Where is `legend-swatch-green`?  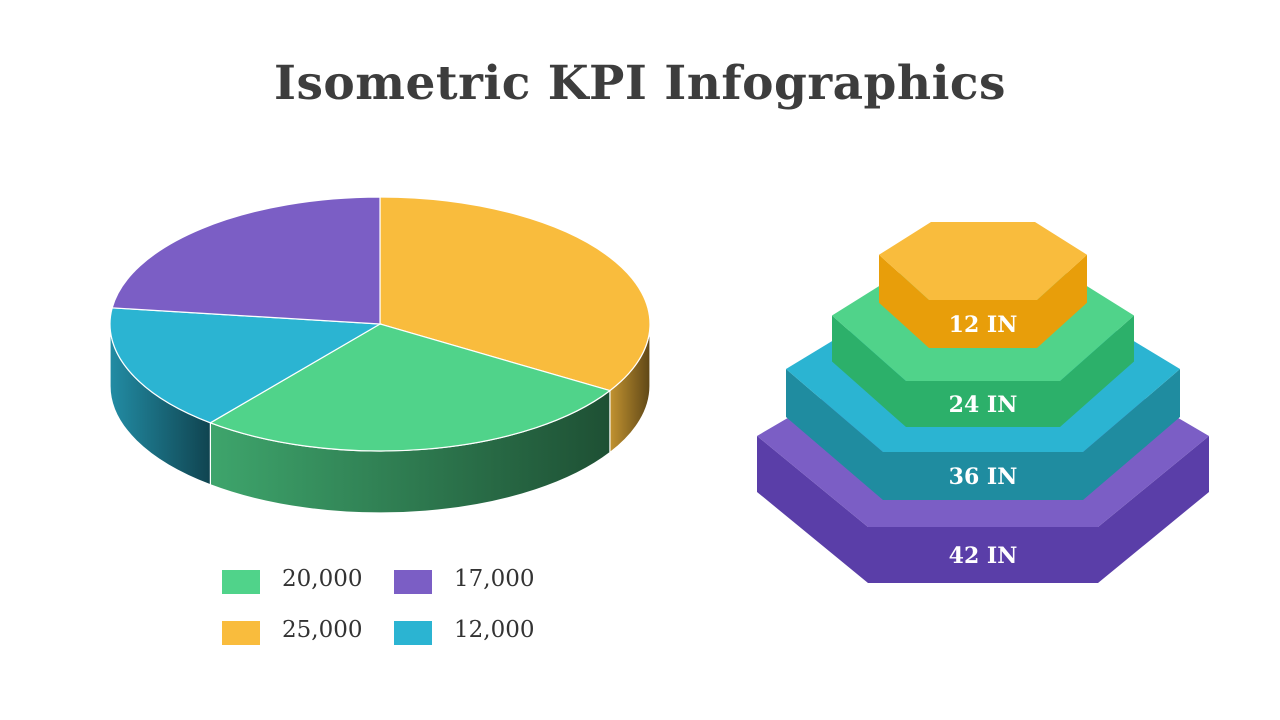
legend-swatch-green is located at coordinates (241, 582).